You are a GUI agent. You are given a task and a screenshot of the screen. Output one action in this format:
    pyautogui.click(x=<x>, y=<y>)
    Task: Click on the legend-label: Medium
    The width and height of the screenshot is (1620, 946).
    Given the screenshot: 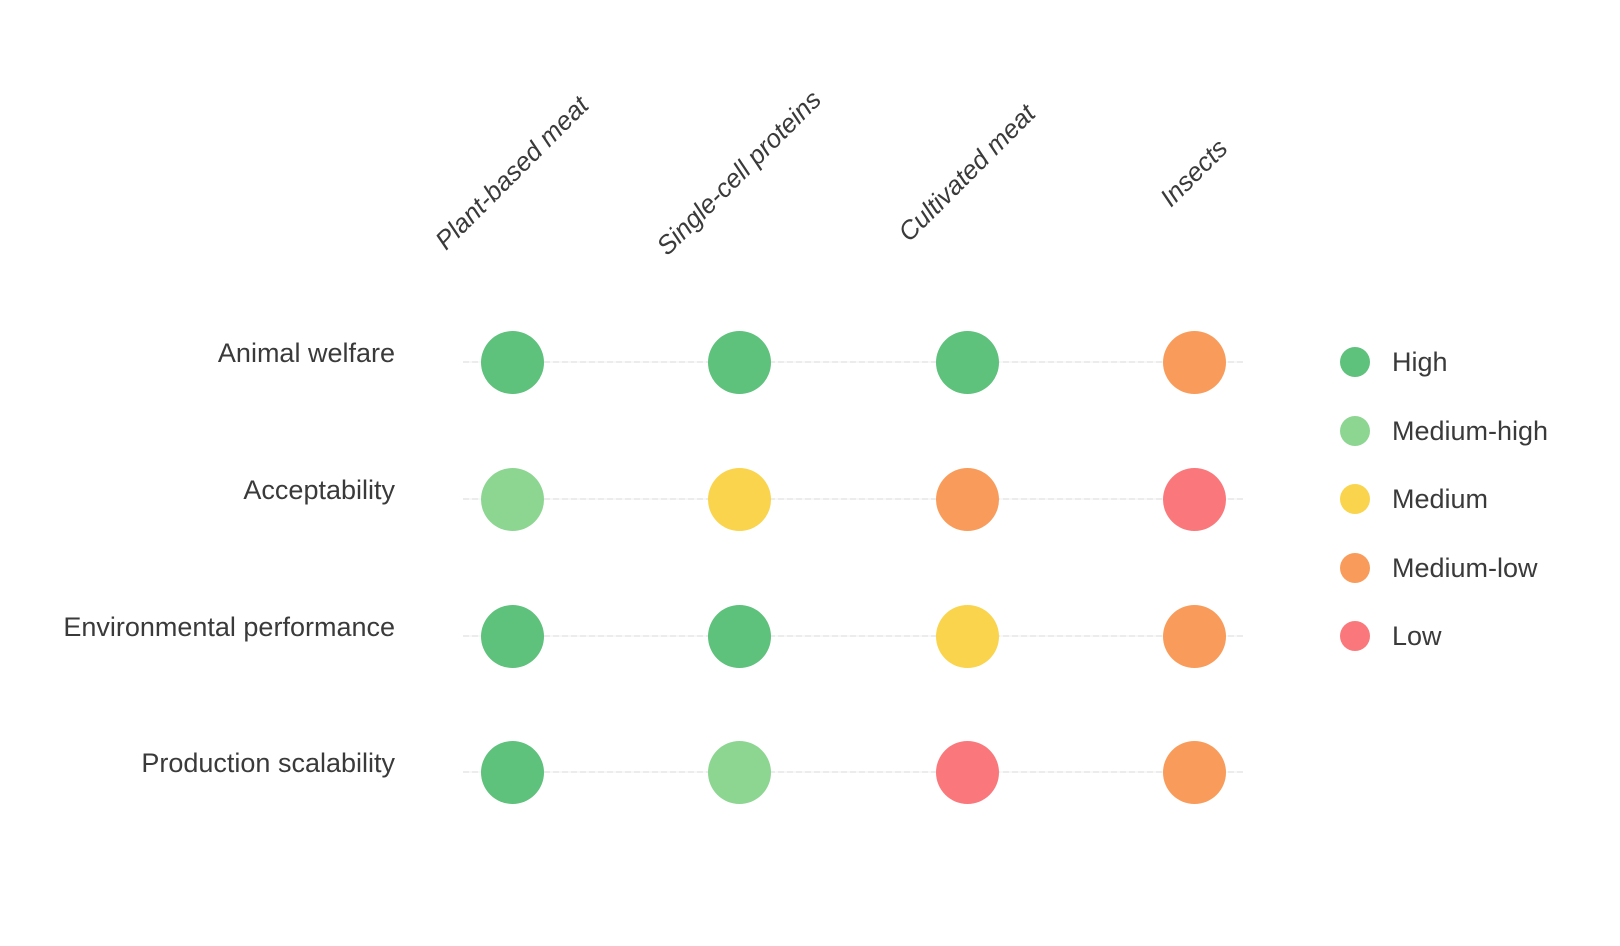 What is the action you would take?
    pyautogui.click(x=1440, y=499)
    